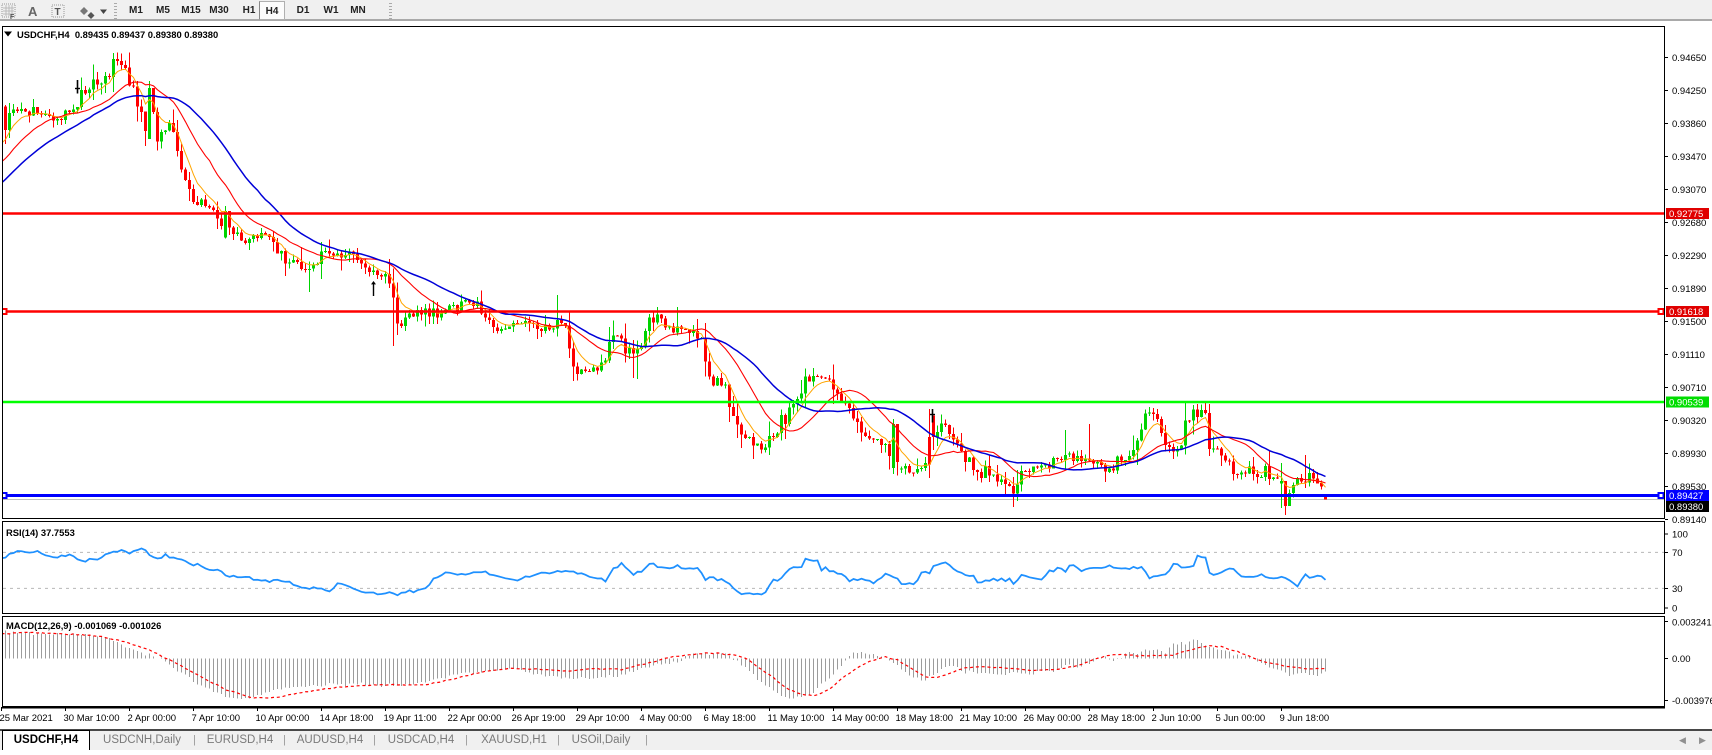 This screenshot has width=1712, height=755. Describe the element at coordinates (1305, 718) in the screenshot. I see `svg-text: 9 Jun 18:00` at that location.